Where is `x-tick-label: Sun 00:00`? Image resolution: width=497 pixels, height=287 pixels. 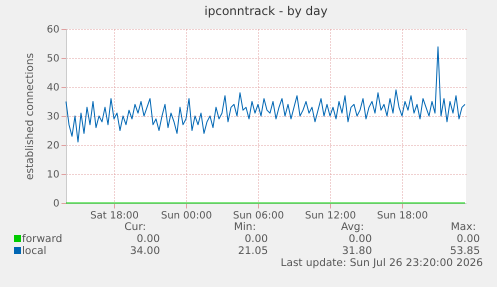 x-tick-label: Sun 00:00 is located at coordinates (186, 216).